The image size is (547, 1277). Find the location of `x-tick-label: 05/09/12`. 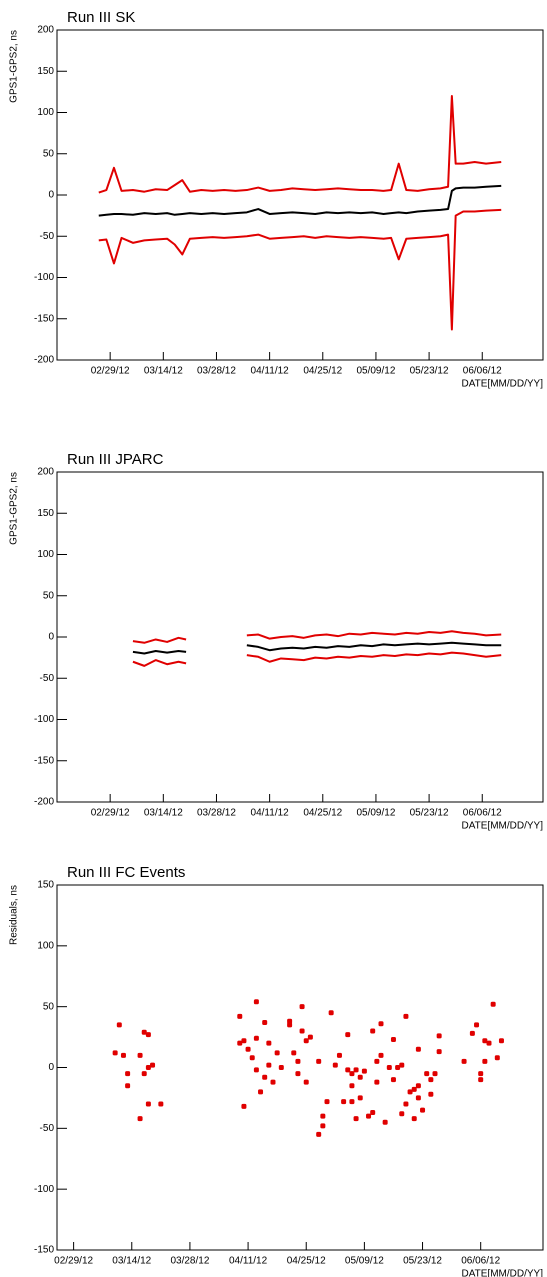

x-tick-label: 05/09/12 is located at coordinates (375, 813).